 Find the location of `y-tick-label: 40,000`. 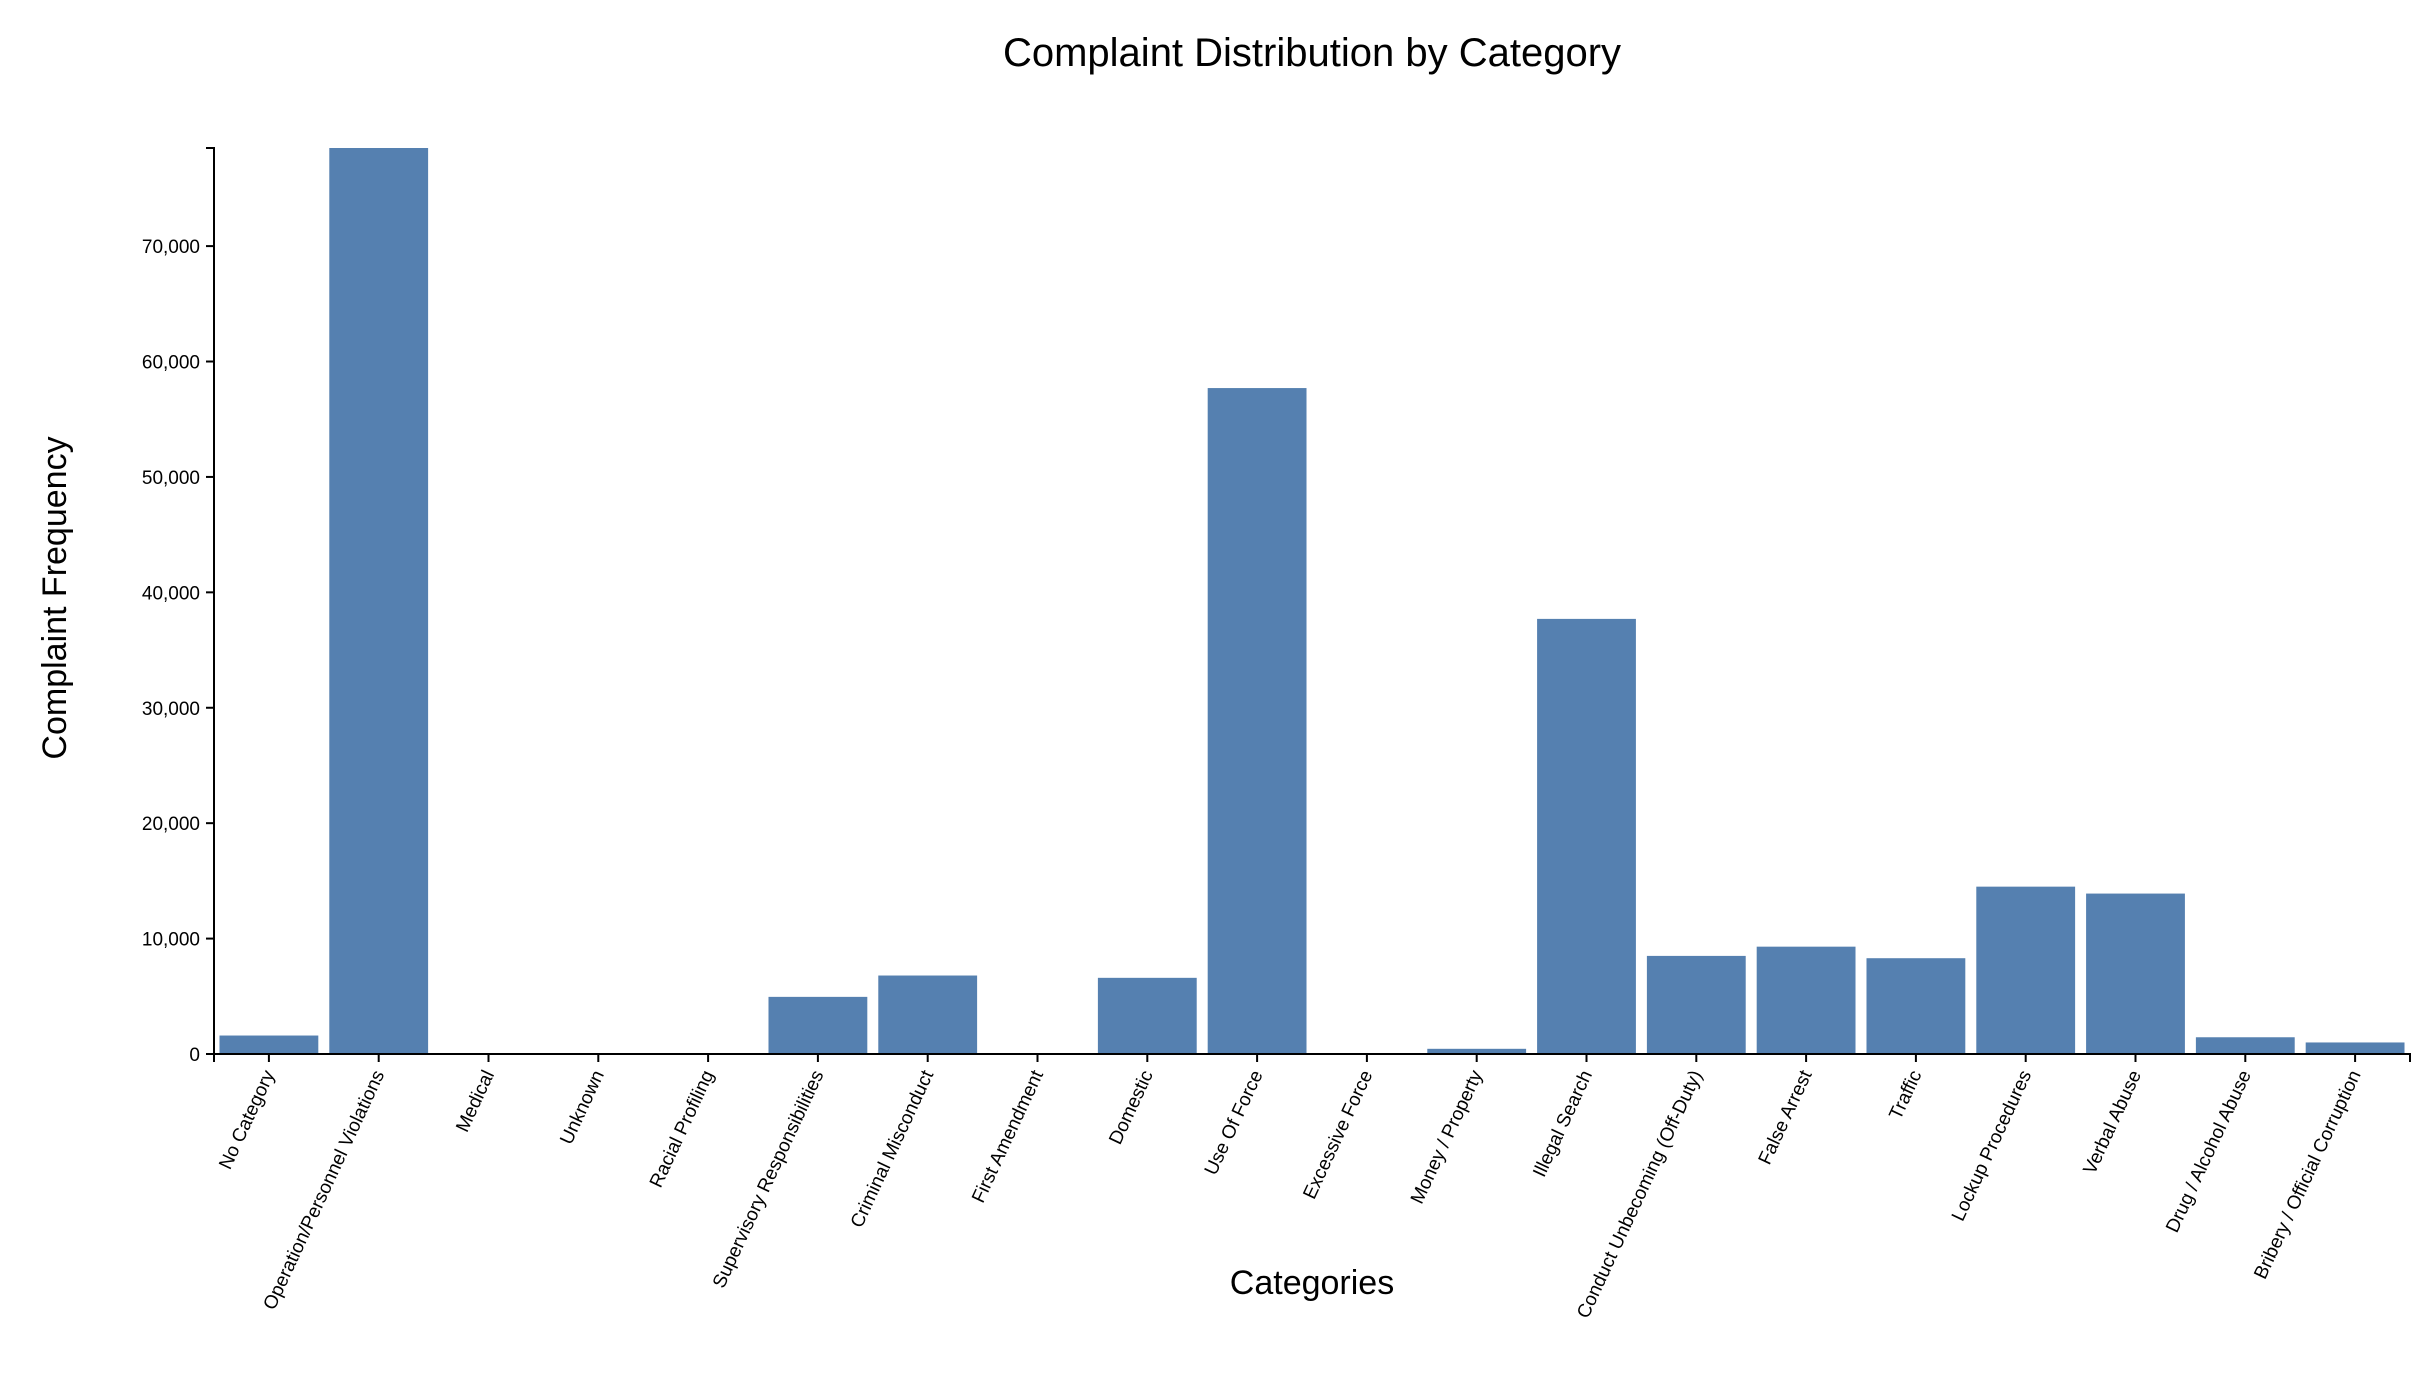

y-tick-label: 40,000 is located at coordinates (171, 593).